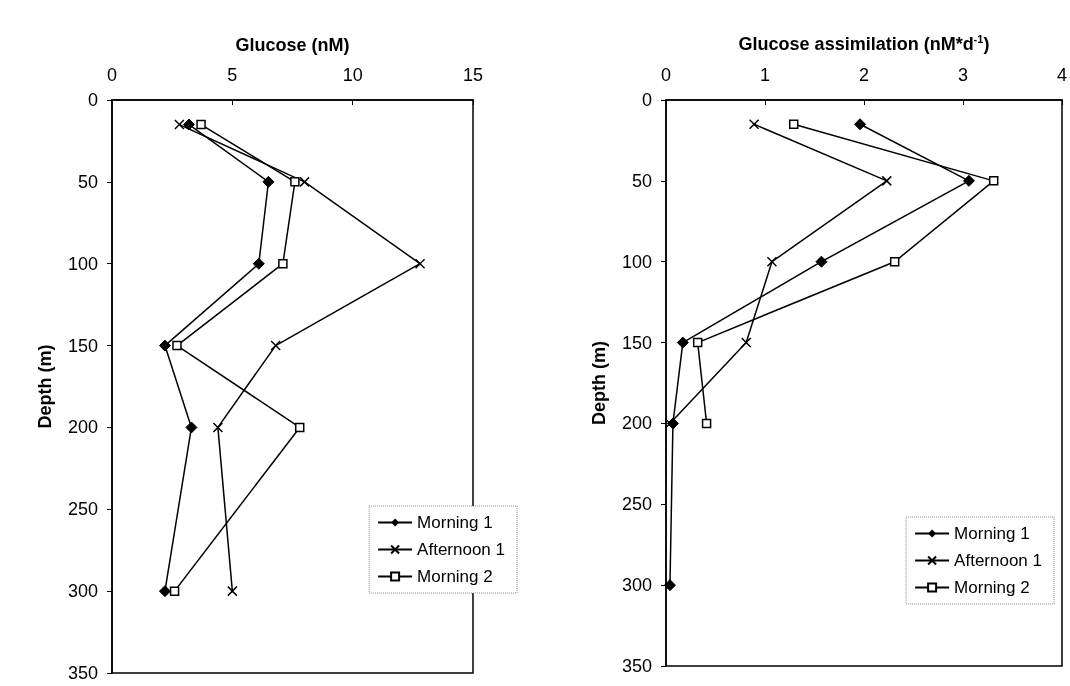 This screenshot has height=686, width=1070. What do you see at coordinates (864, 75) in the screenshot?
I see `x-tick-label: 2` at bounding box center [864, 75].